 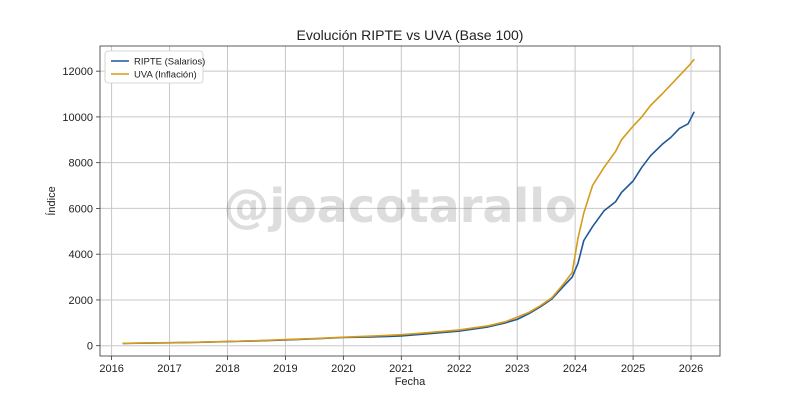 I want to click on x-tick-label: 2024, so click(x=575, y=369).